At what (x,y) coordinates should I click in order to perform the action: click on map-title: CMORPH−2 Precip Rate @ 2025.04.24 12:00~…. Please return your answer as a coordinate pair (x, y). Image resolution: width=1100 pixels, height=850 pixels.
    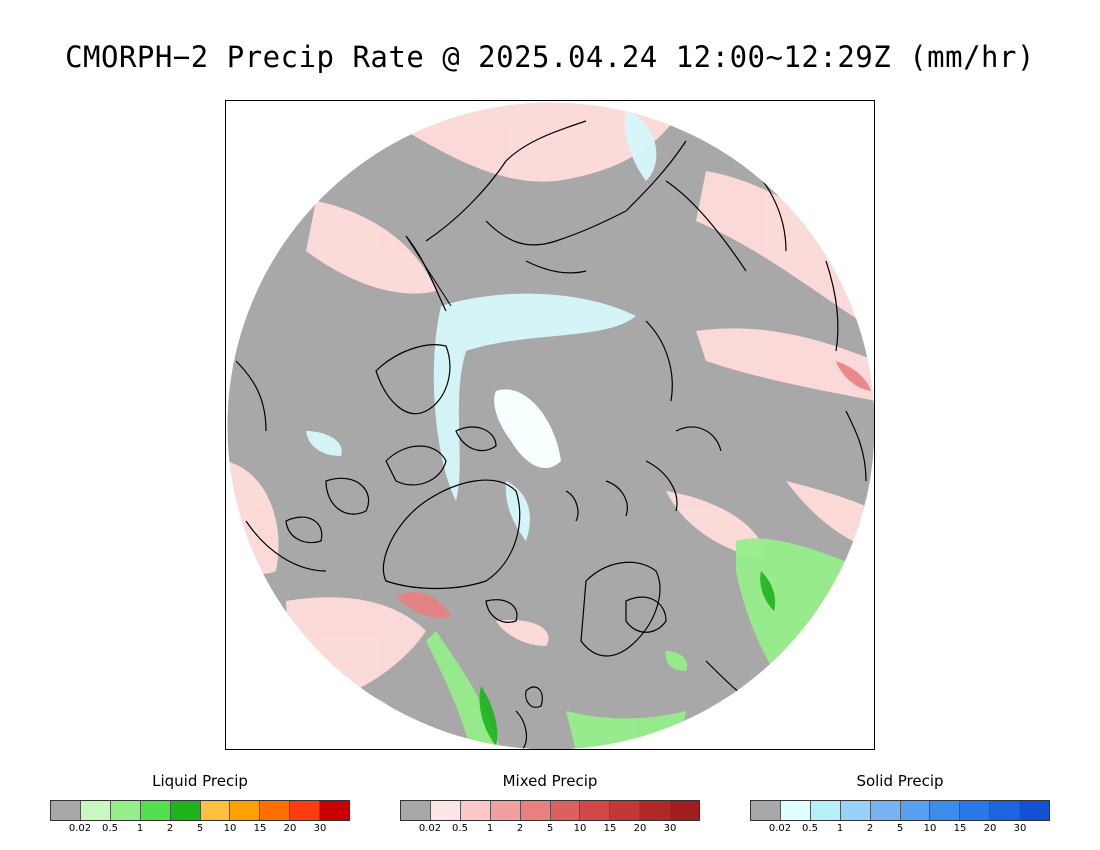
    Looking at the image, I should click on (550, 57).